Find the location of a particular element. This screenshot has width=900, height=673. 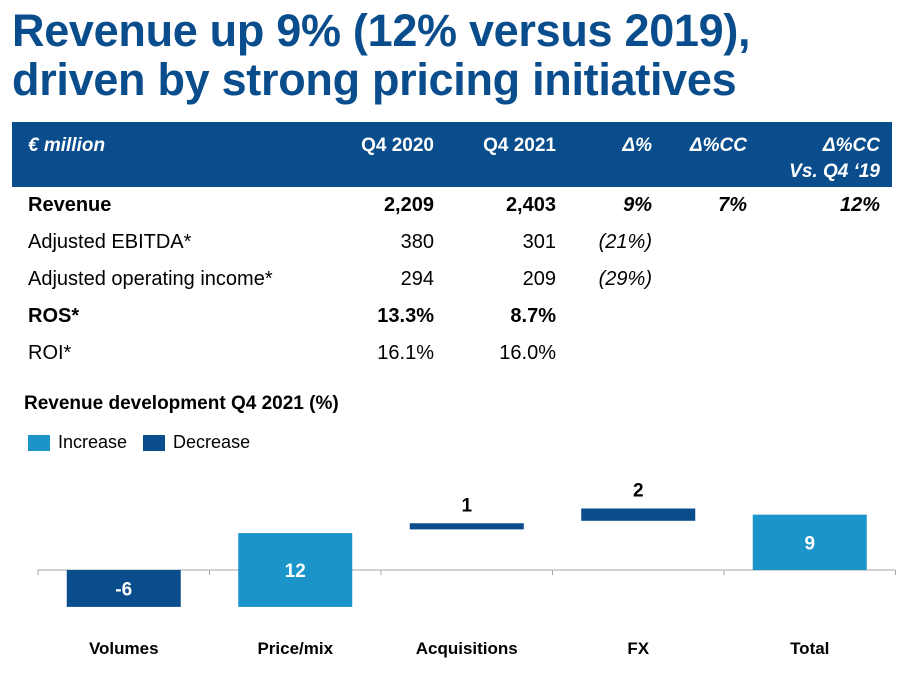

bar-value-label: 9 is located at coordinates (809, 543).